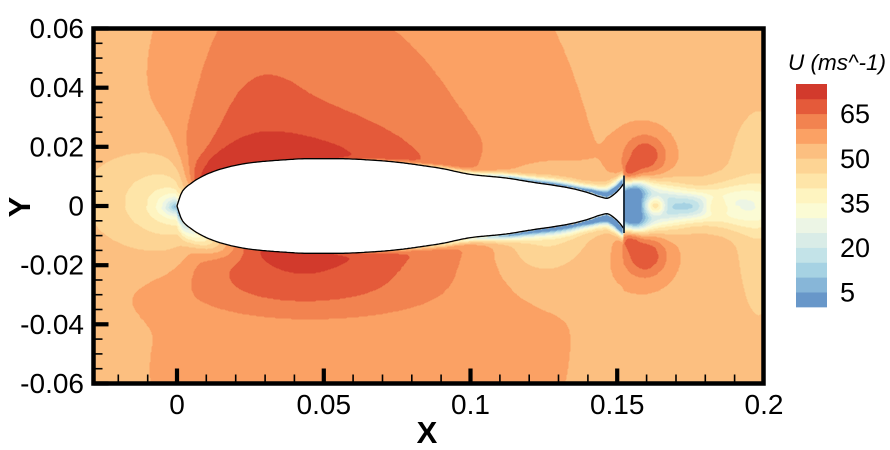  I want to click on svg-text: -0.02, so click(52, 265).